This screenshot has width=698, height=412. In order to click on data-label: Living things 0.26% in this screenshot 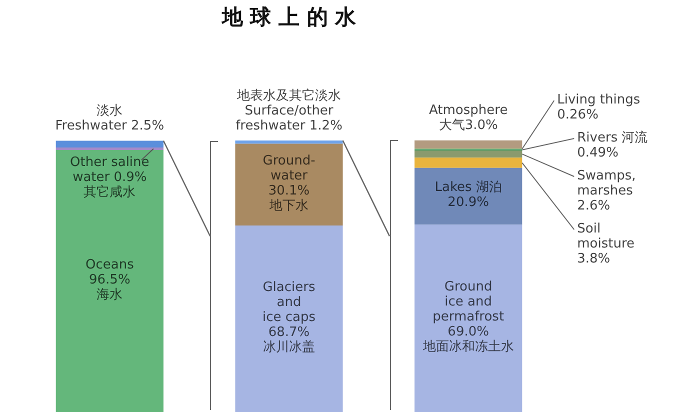, I will do `click(598, 107)`.